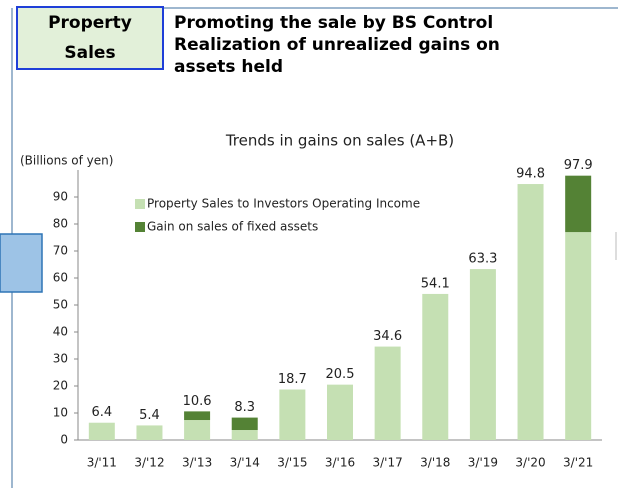 Image resolution: width=618 pixels, height=488 pixels. What do you see at coordinates (21, 263) in the screenshot?
I see `arrow-shape` at bounding box center [21, 263].